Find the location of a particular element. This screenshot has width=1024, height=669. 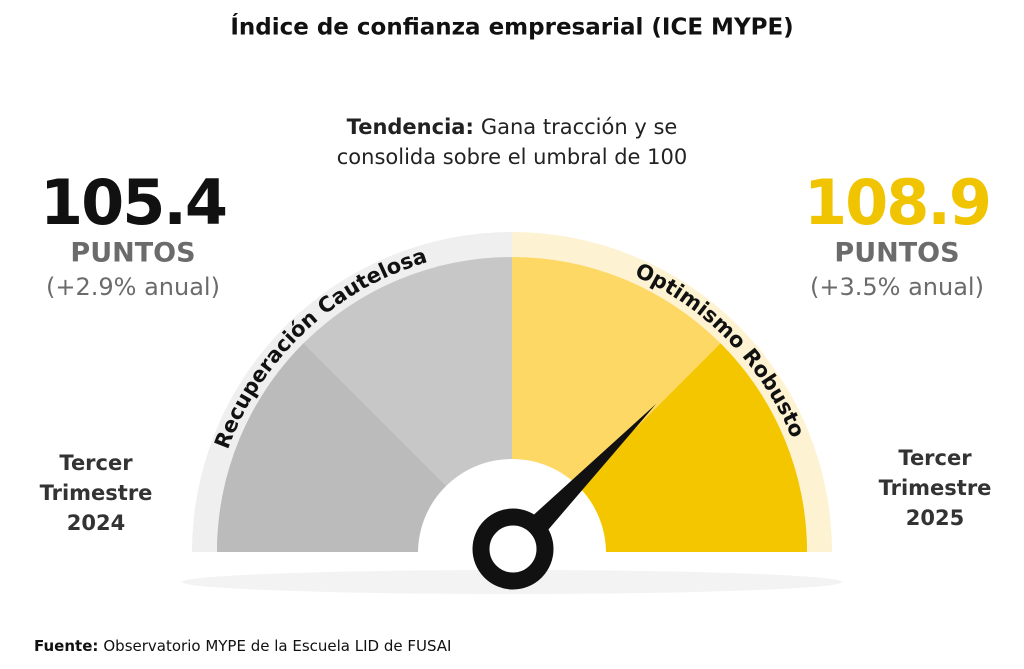

right-unit: PUNTOS is located at coordinates (896, 253).